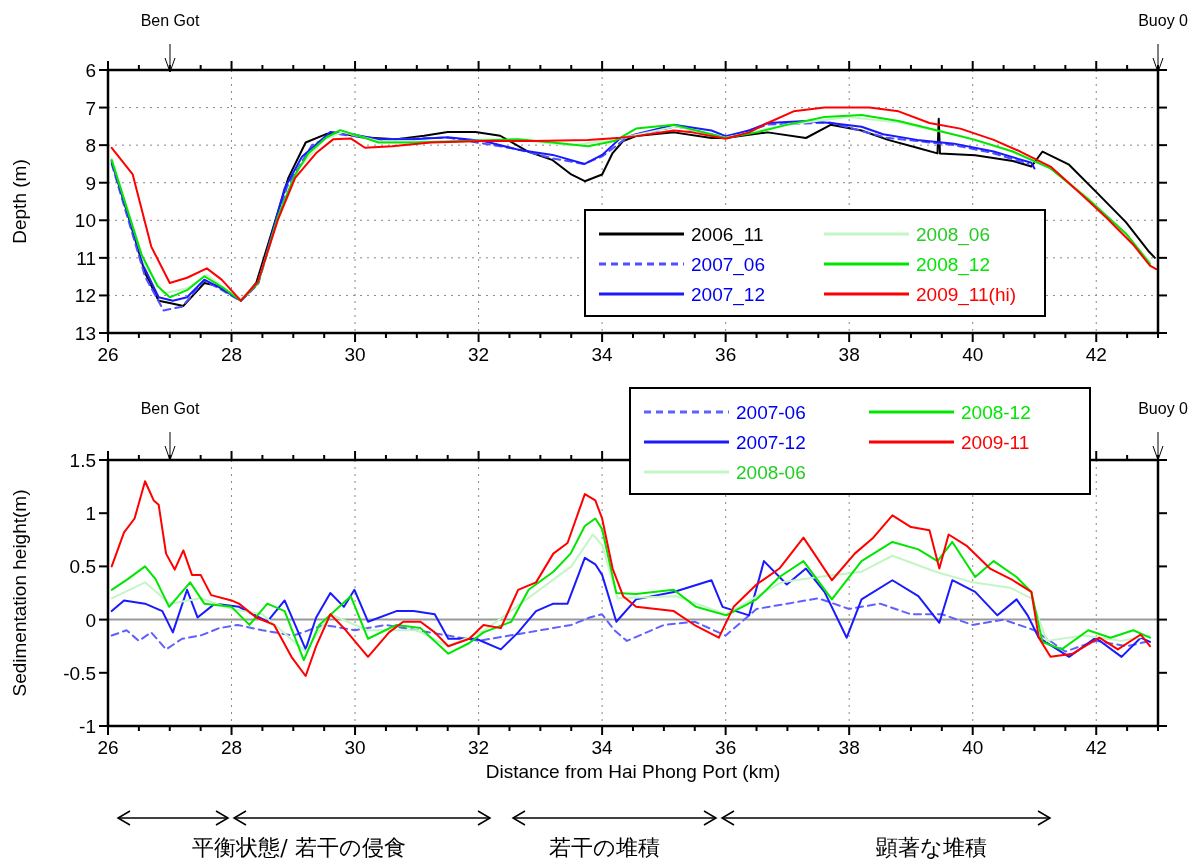  Describe the element at coordinates (79, 673) in the screenshot. I see `y-tick-label: -0.5` at that location.